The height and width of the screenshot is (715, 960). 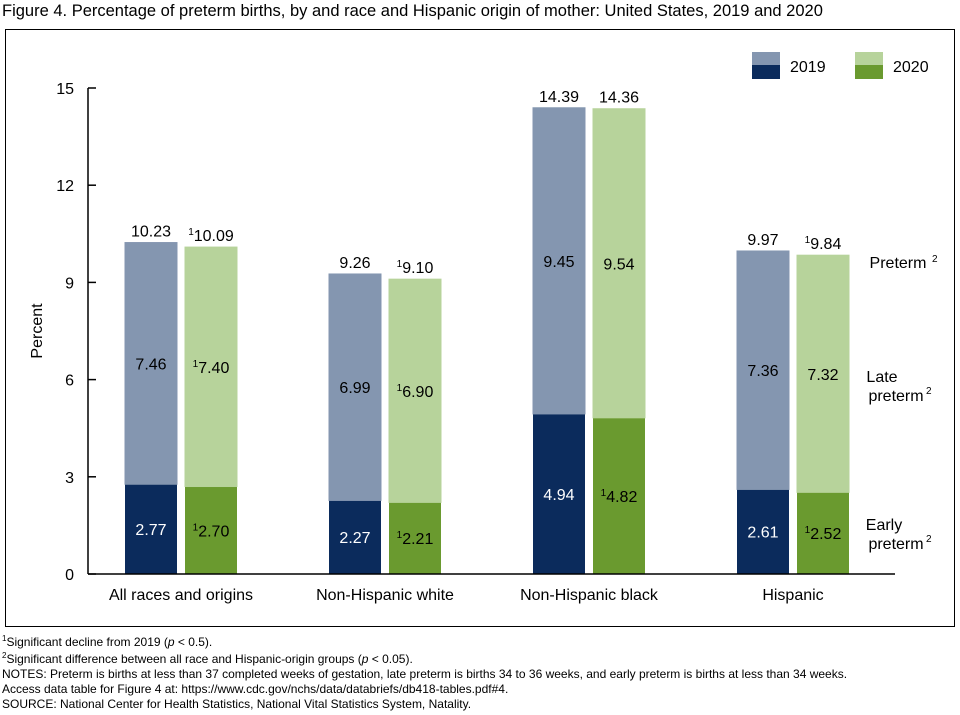 What do you see at coordinates (589, 595) in the screenshot?
I see `category-label: Non-Hispanic black` at bounding box center [589, 595].